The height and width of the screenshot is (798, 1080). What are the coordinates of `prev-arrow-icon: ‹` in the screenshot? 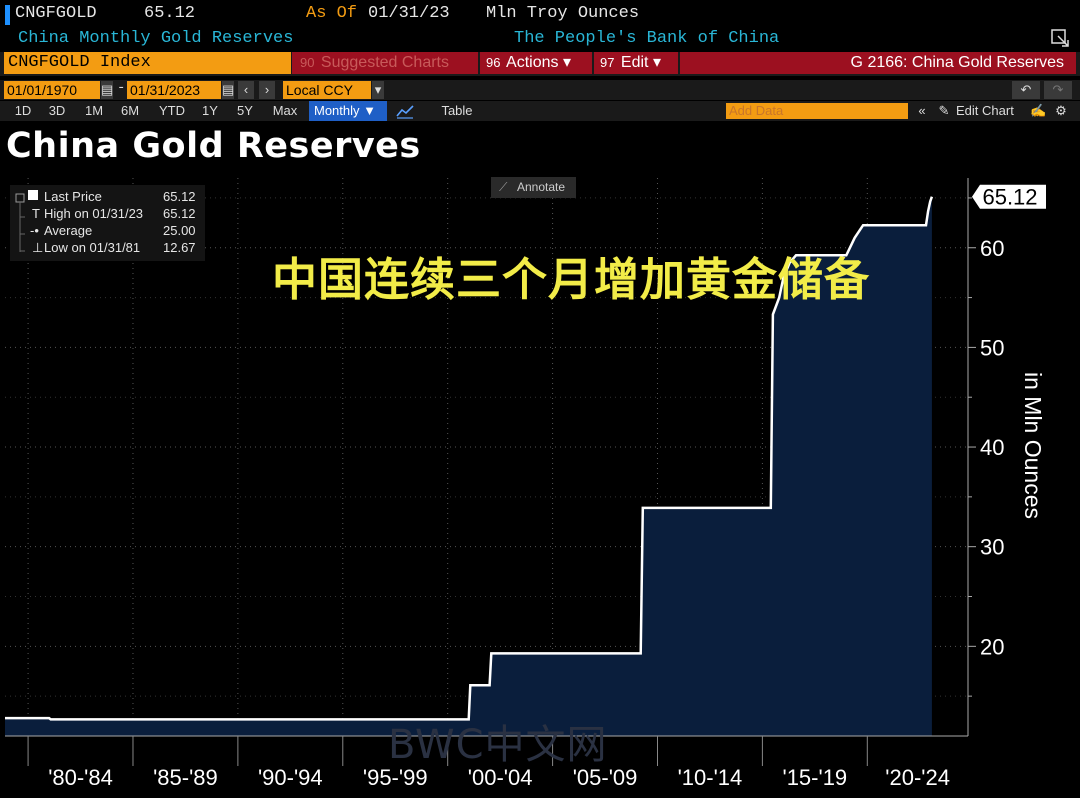 It's located at (246, 90).